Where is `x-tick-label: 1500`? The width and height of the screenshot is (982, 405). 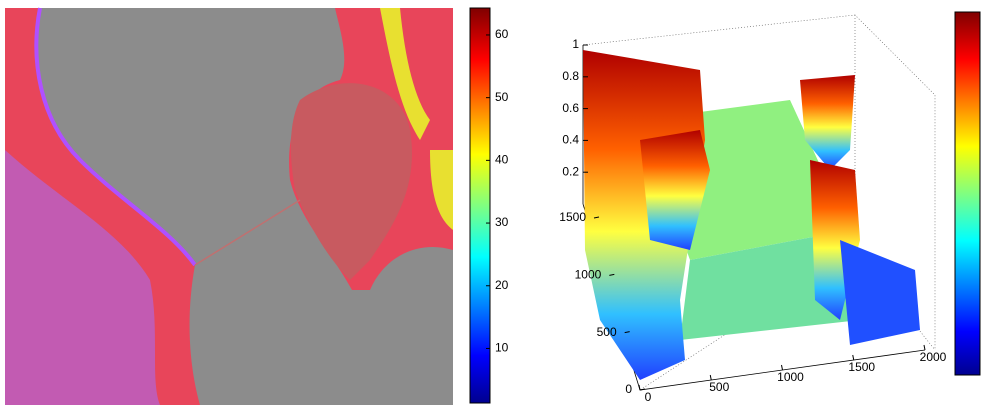
x-tick-label: 1500 is located at coordinates (861, 367).